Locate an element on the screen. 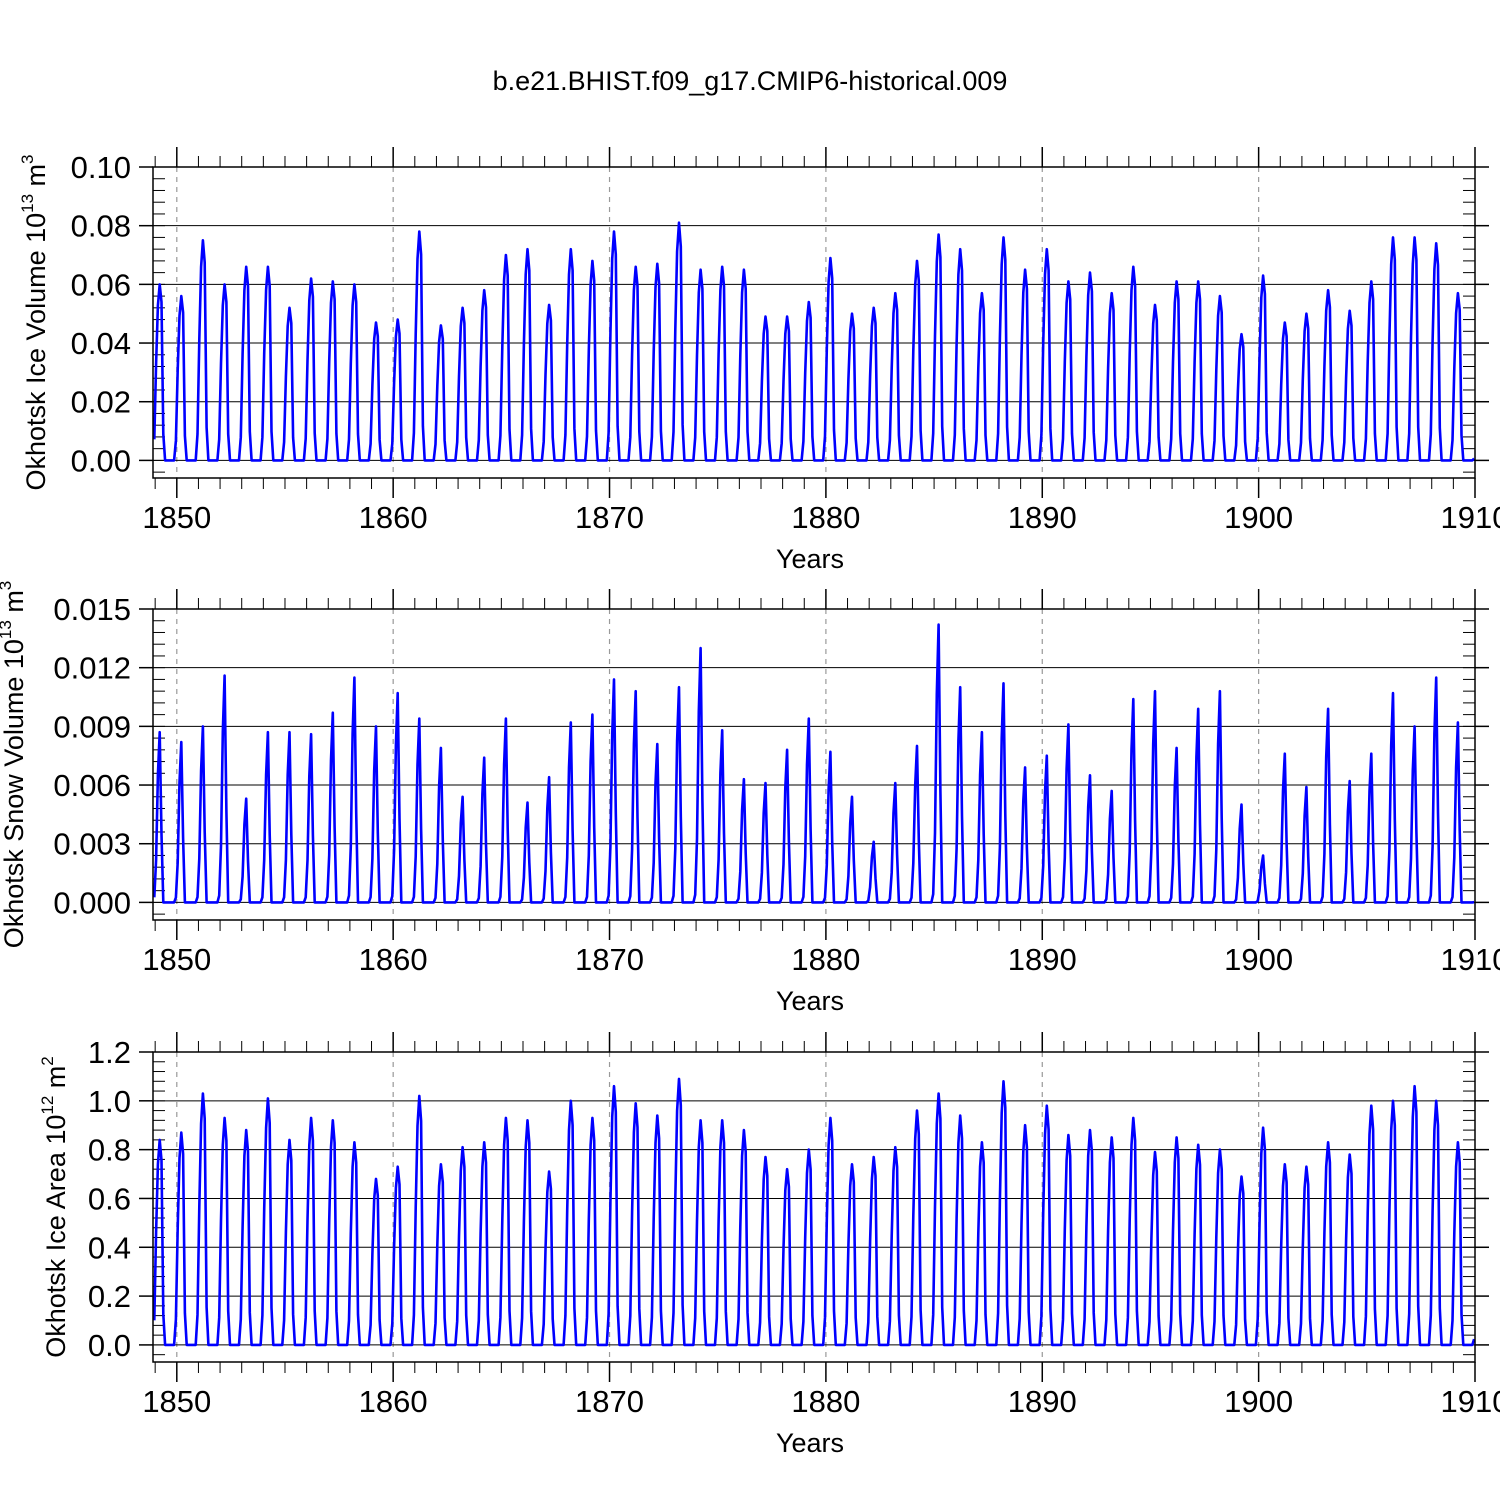  y-tick-label: 0.006 is located at coordinates (92, 785).